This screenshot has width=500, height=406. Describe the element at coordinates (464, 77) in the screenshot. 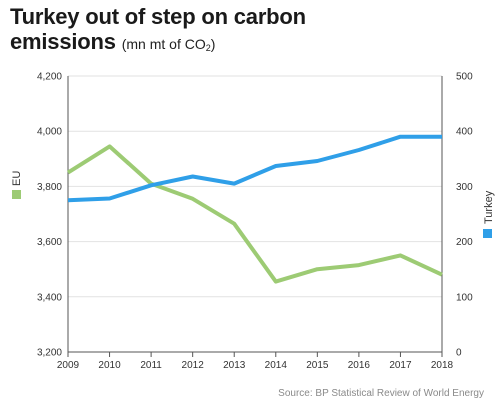

I see `right-y-tick-label: 500` at that location.